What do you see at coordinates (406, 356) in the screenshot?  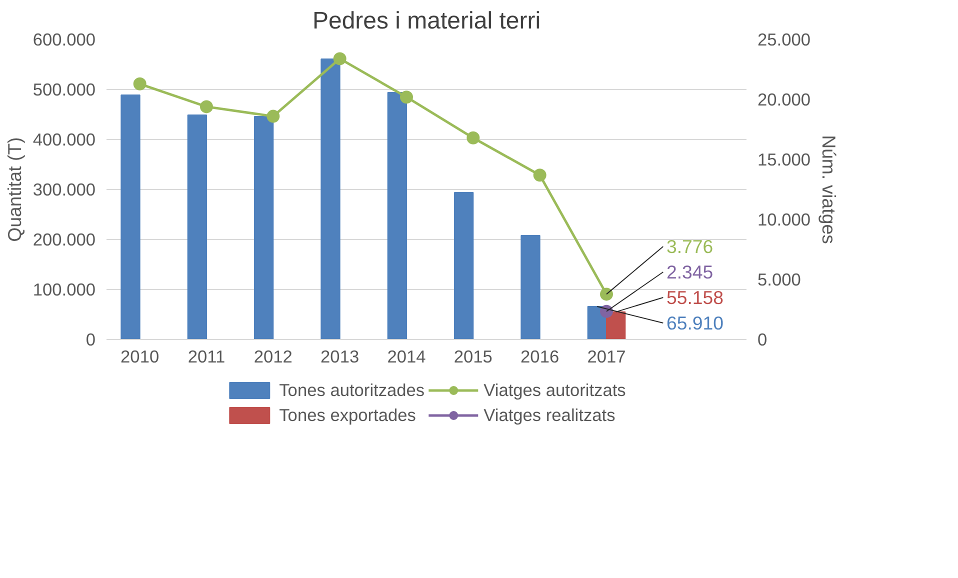 I see `x-tick-label: 2014` at bounding box center [406, 356].